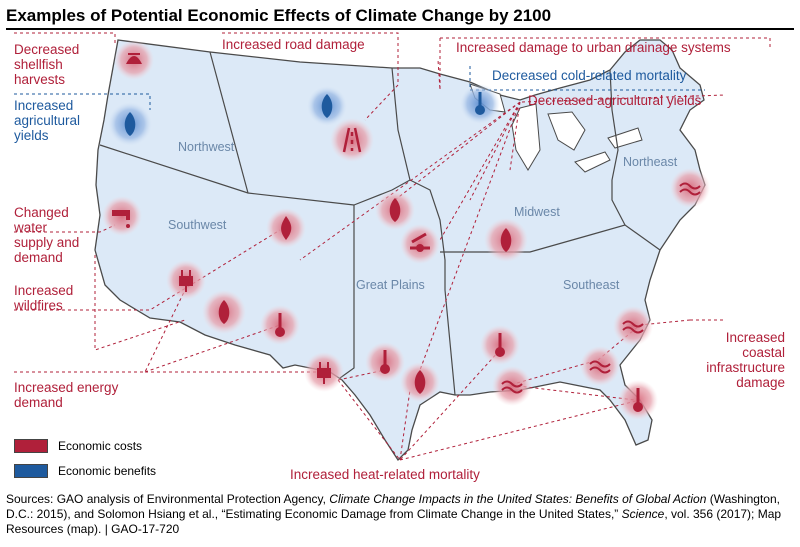 The height and width of the screenshot is (547, 800). I want to click on label-agri-benefit: Increased agricultural yields, so click(47, 120).